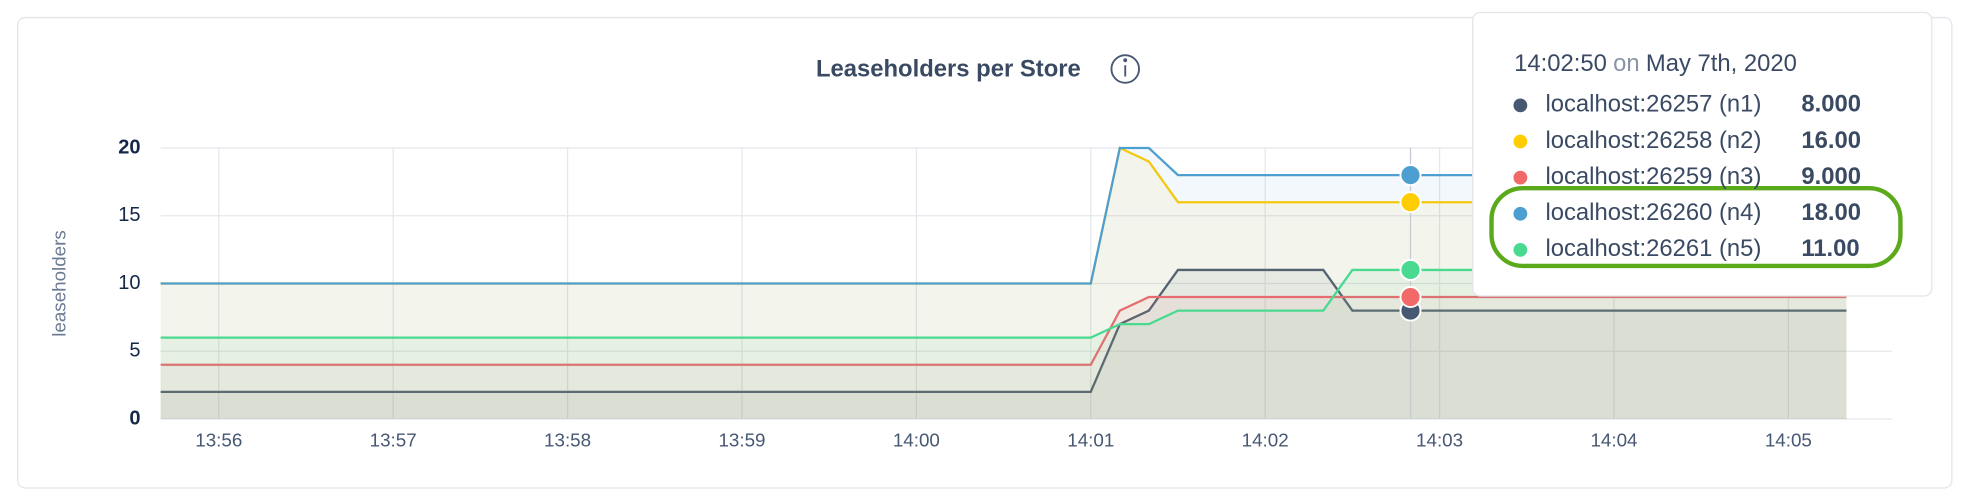  I want to click on legend-label: localhost:26257 (n1), so click(1653, 104).